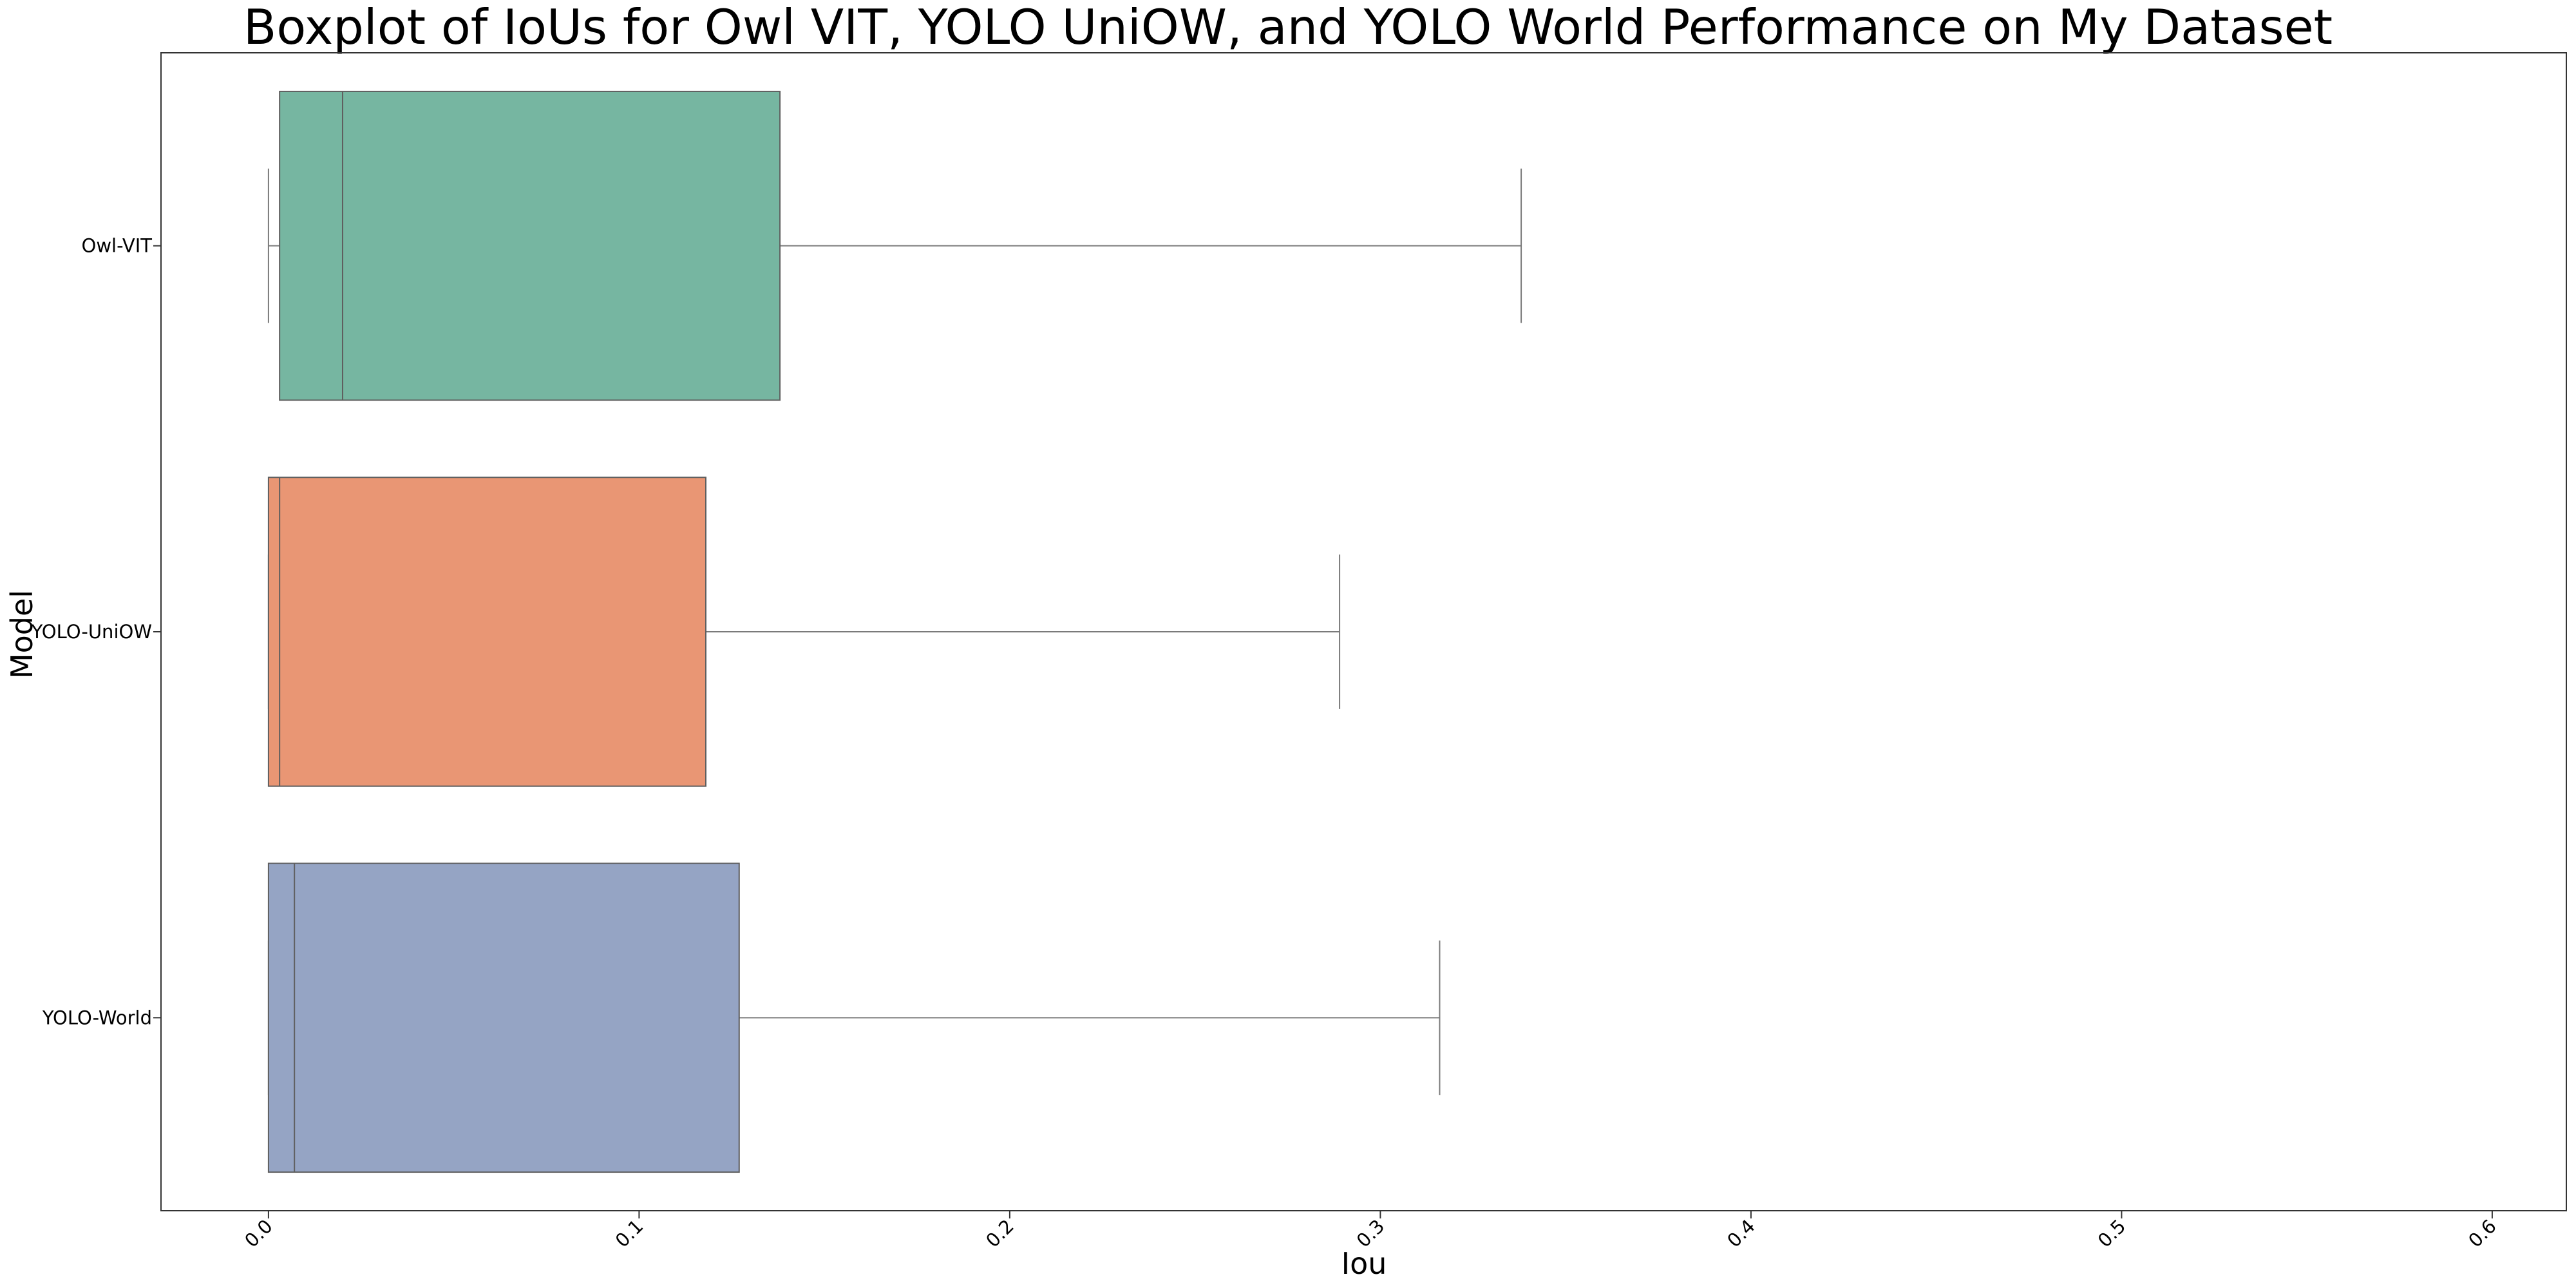 Image resolution: width=2576 pixels, height=1288 pixels. What do you see at coordinates (97, 1017) in the screenshot?
I see `y-tick-label: YOLO-World` at bounding box center [97, 1017].